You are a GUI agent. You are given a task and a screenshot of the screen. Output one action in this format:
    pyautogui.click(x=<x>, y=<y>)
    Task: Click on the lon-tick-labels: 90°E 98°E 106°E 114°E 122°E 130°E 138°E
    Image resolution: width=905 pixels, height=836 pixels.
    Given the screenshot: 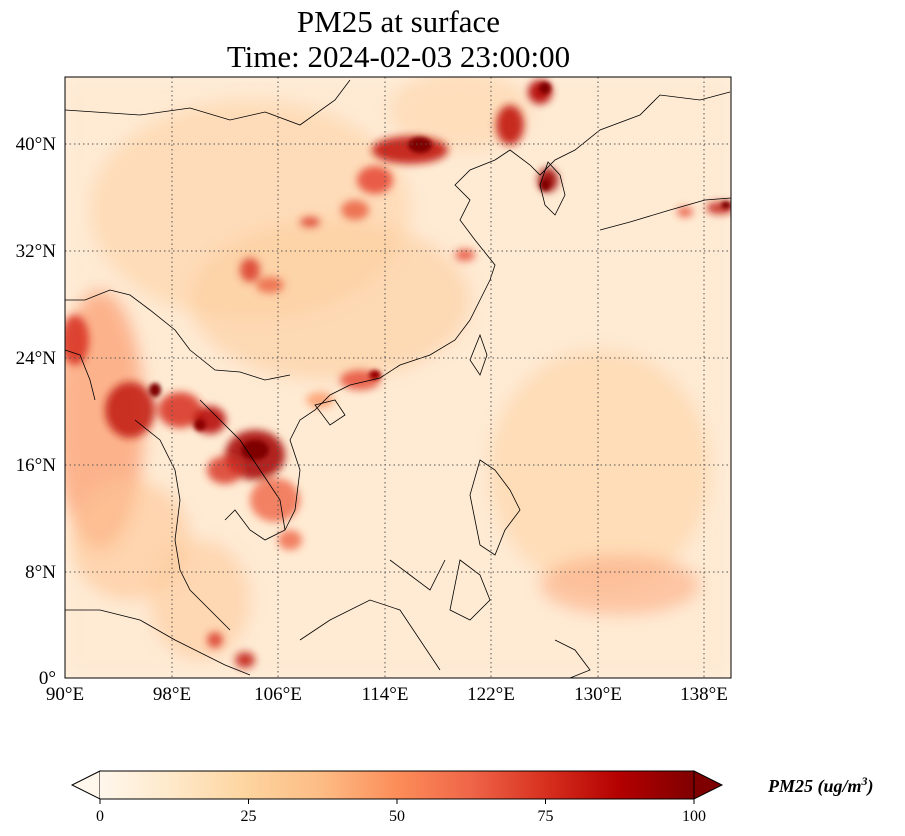 What is the action you would take?
    pyautogui.click(x=387, y=694)
    